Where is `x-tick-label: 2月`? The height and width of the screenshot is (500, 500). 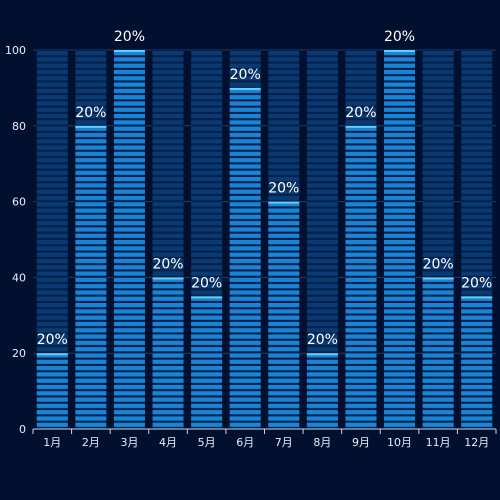 x-tick-label: 2月 is located at coordinates (91, 442).